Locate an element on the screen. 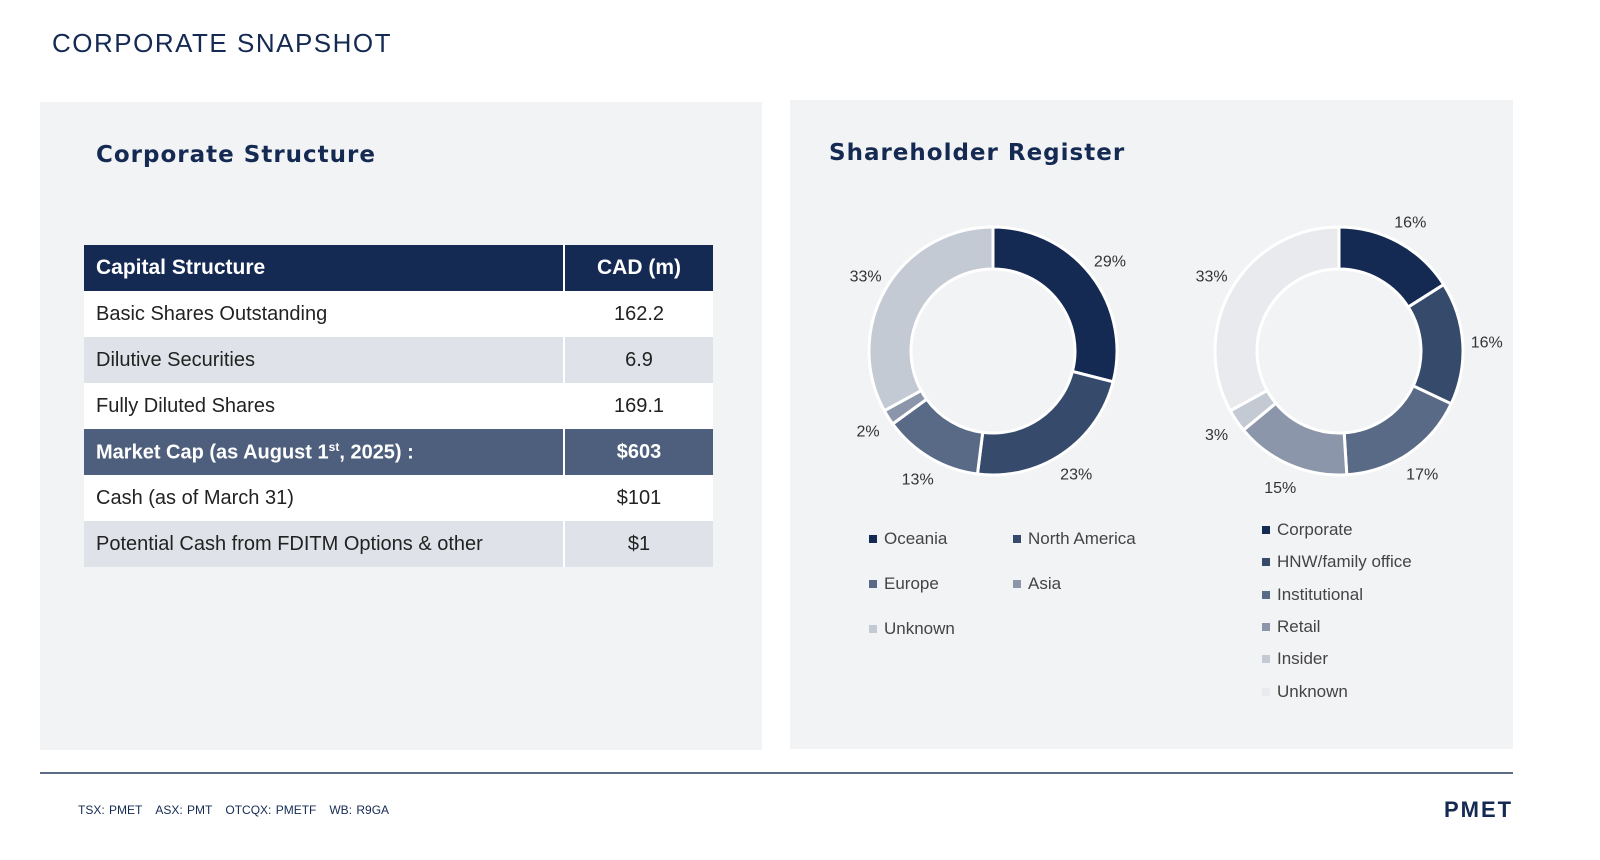  legend-item: Insider is located at coordinates (1295, 659).